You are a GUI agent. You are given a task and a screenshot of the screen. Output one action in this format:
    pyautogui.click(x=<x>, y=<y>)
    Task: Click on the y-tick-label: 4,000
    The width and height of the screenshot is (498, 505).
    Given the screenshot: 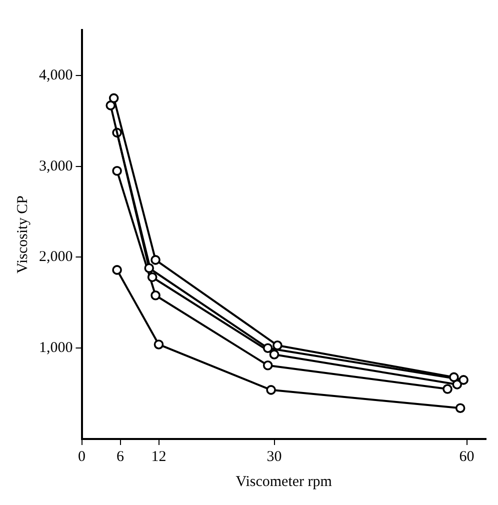 What is the action you would take?
    pyautogui.click(x=56, y=75)
    